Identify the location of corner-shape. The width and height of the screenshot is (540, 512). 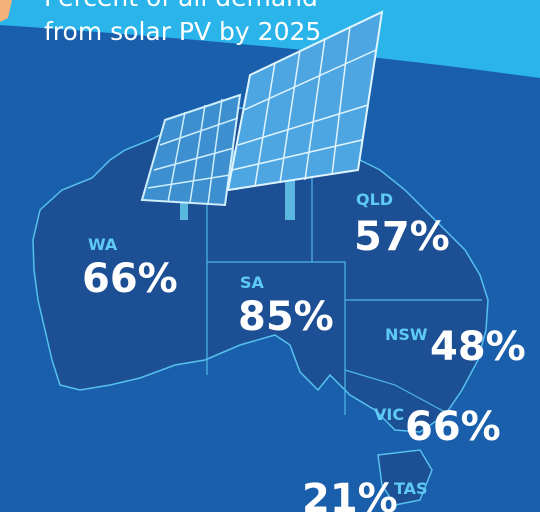
(6, 11).